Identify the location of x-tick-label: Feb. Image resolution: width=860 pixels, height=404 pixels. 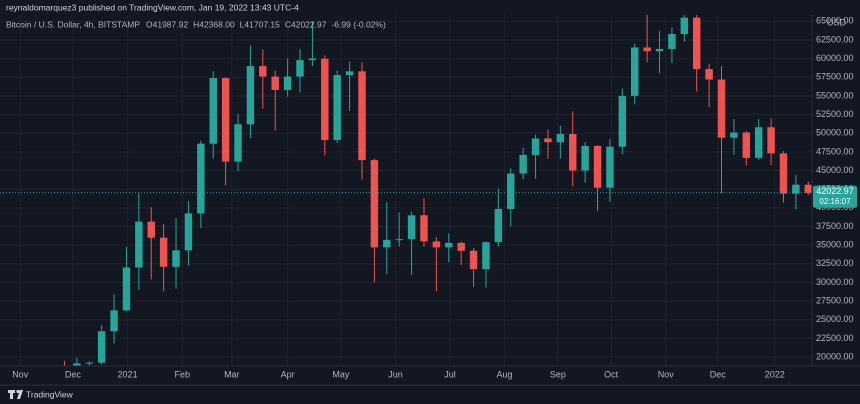
(182, 374).